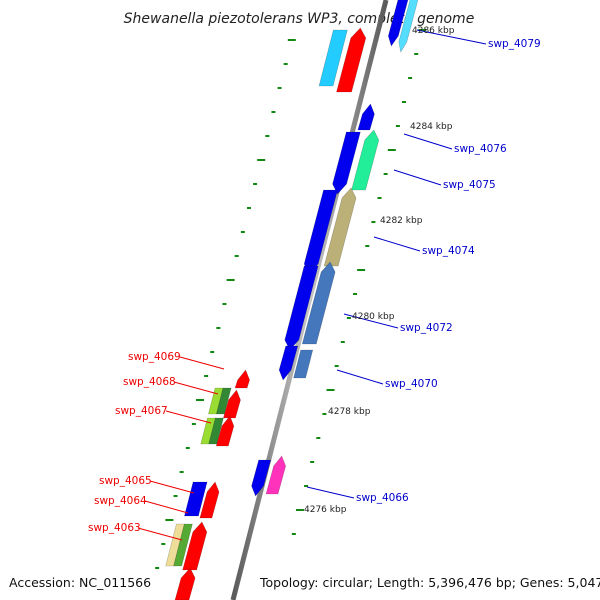 The height and width of the screenshot is (600, 600). Describe the element at coordinates (433, 31) in the screenshot. I see `kbp-marker: 4286 kbp` at that location.